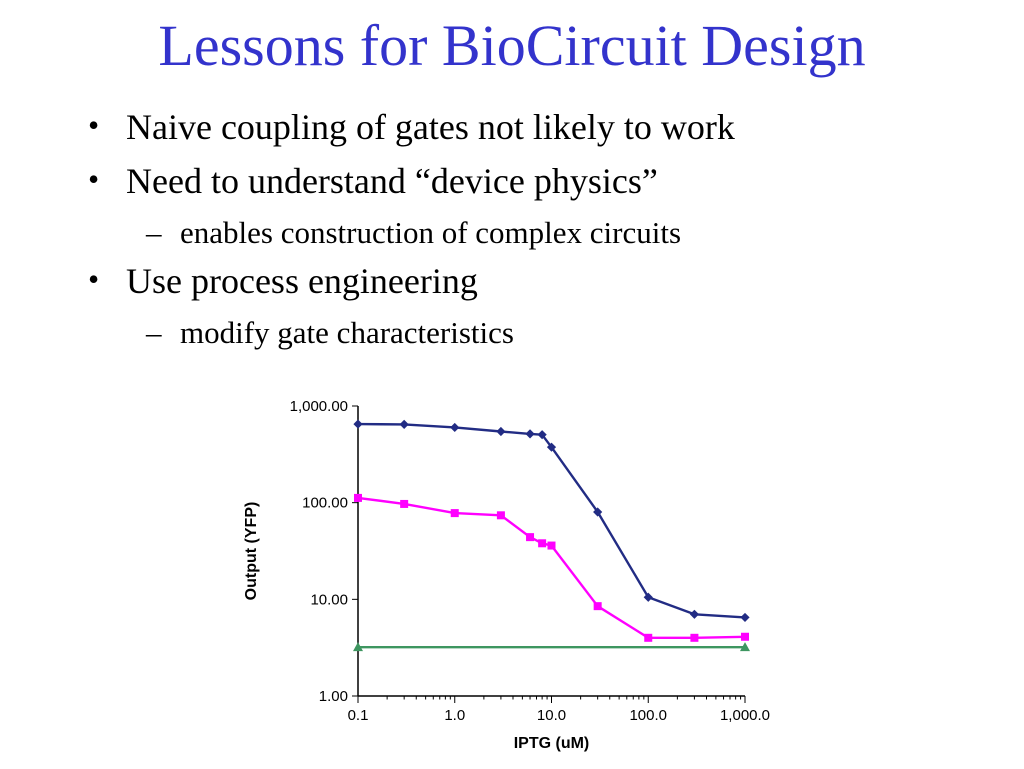  I want to click on y-tick-label: 1.00, so click(333, 696).